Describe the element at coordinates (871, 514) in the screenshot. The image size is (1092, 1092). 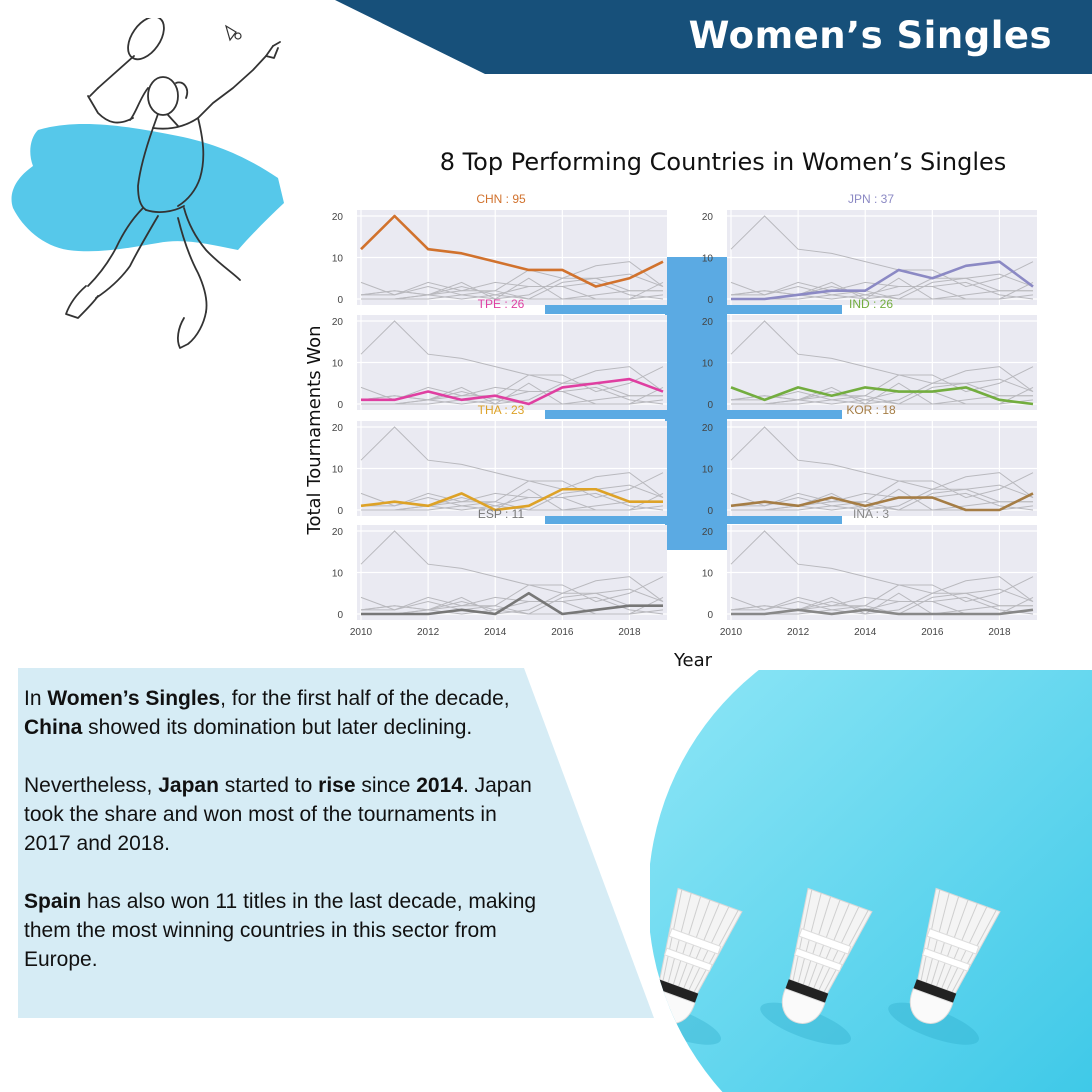
I see `facet-label-ina: INA : 3` at that location.